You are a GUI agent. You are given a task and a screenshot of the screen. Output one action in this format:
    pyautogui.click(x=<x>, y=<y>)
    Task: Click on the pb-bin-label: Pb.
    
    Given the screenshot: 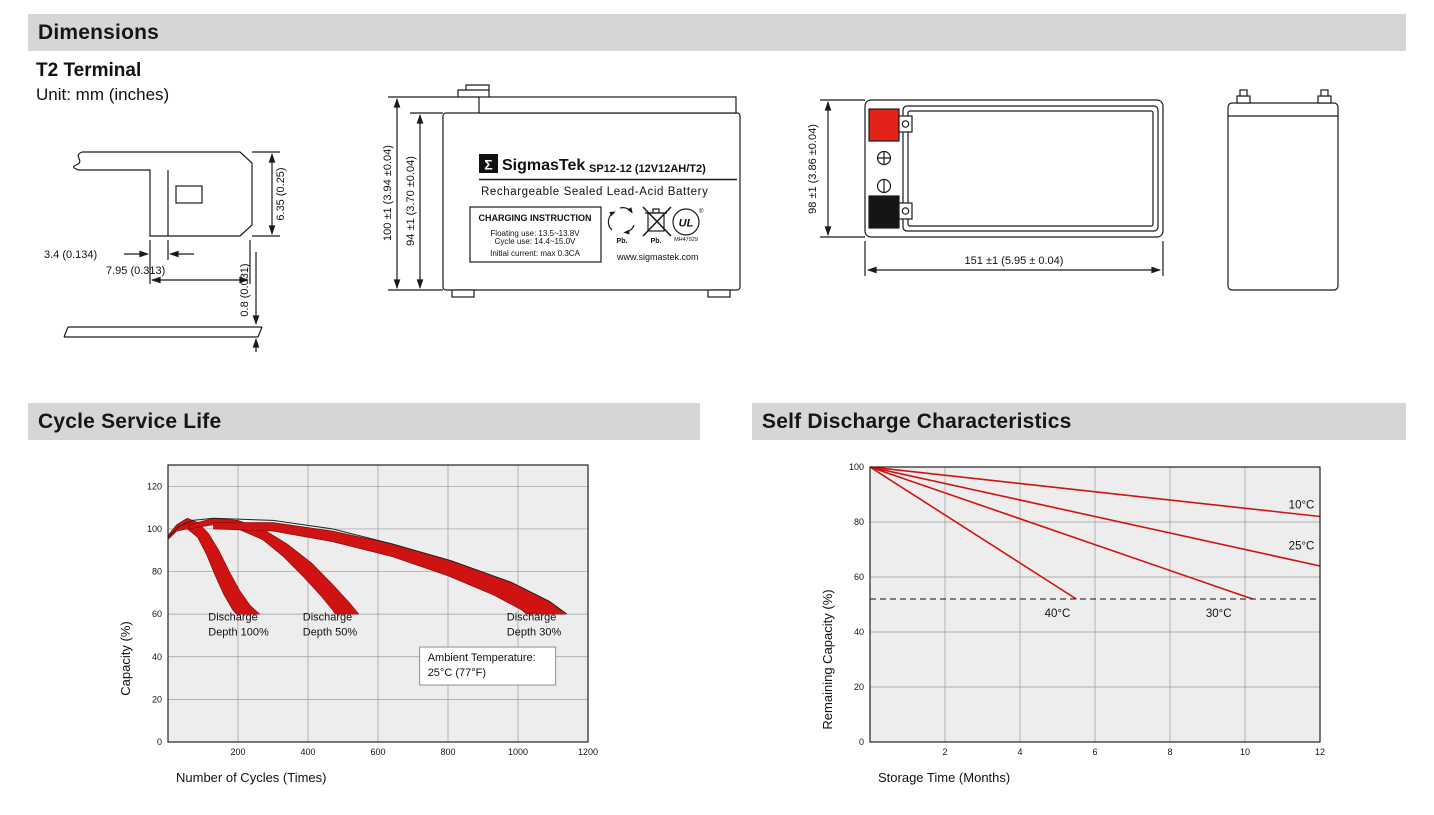 What is the action you would take?
    pyautogui.click(x=656, y=241)
    